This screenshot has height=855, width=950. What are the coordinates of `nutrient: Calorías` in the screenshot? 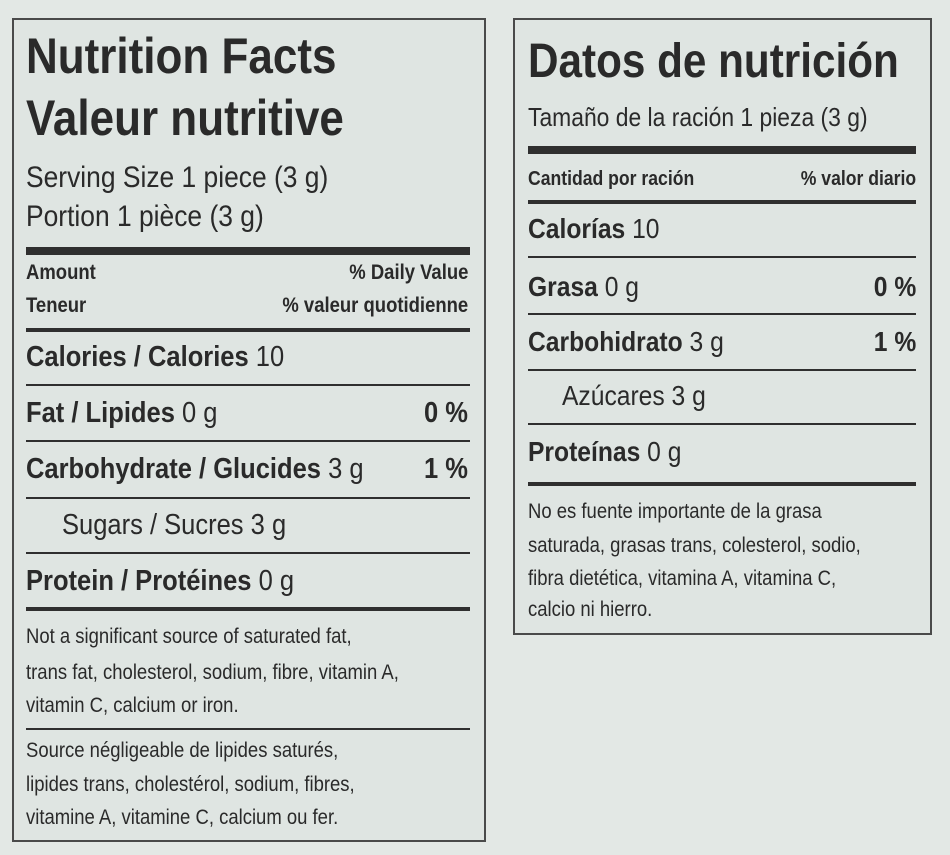 It's located at (577, 228).